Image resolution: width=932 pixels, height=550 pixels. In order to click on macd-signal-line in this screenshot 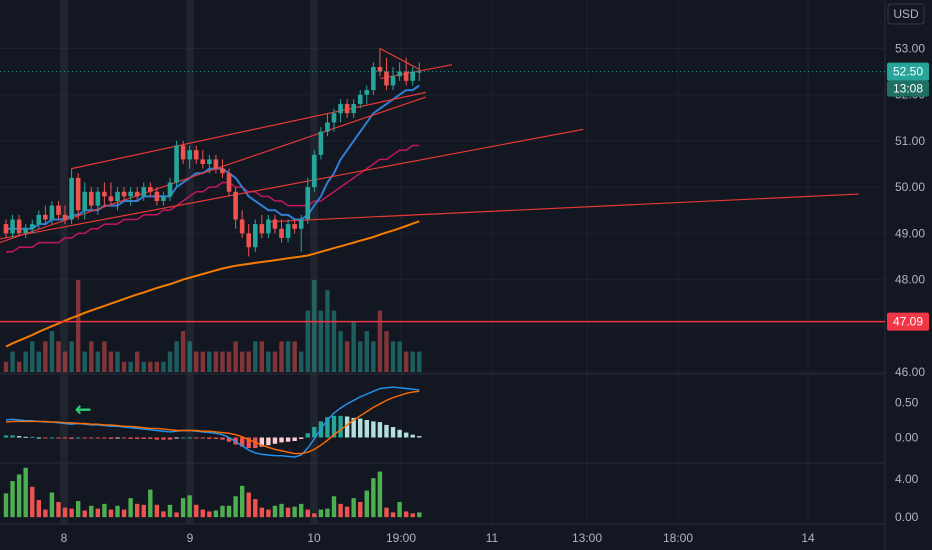, I will do `click(212, 422)`.